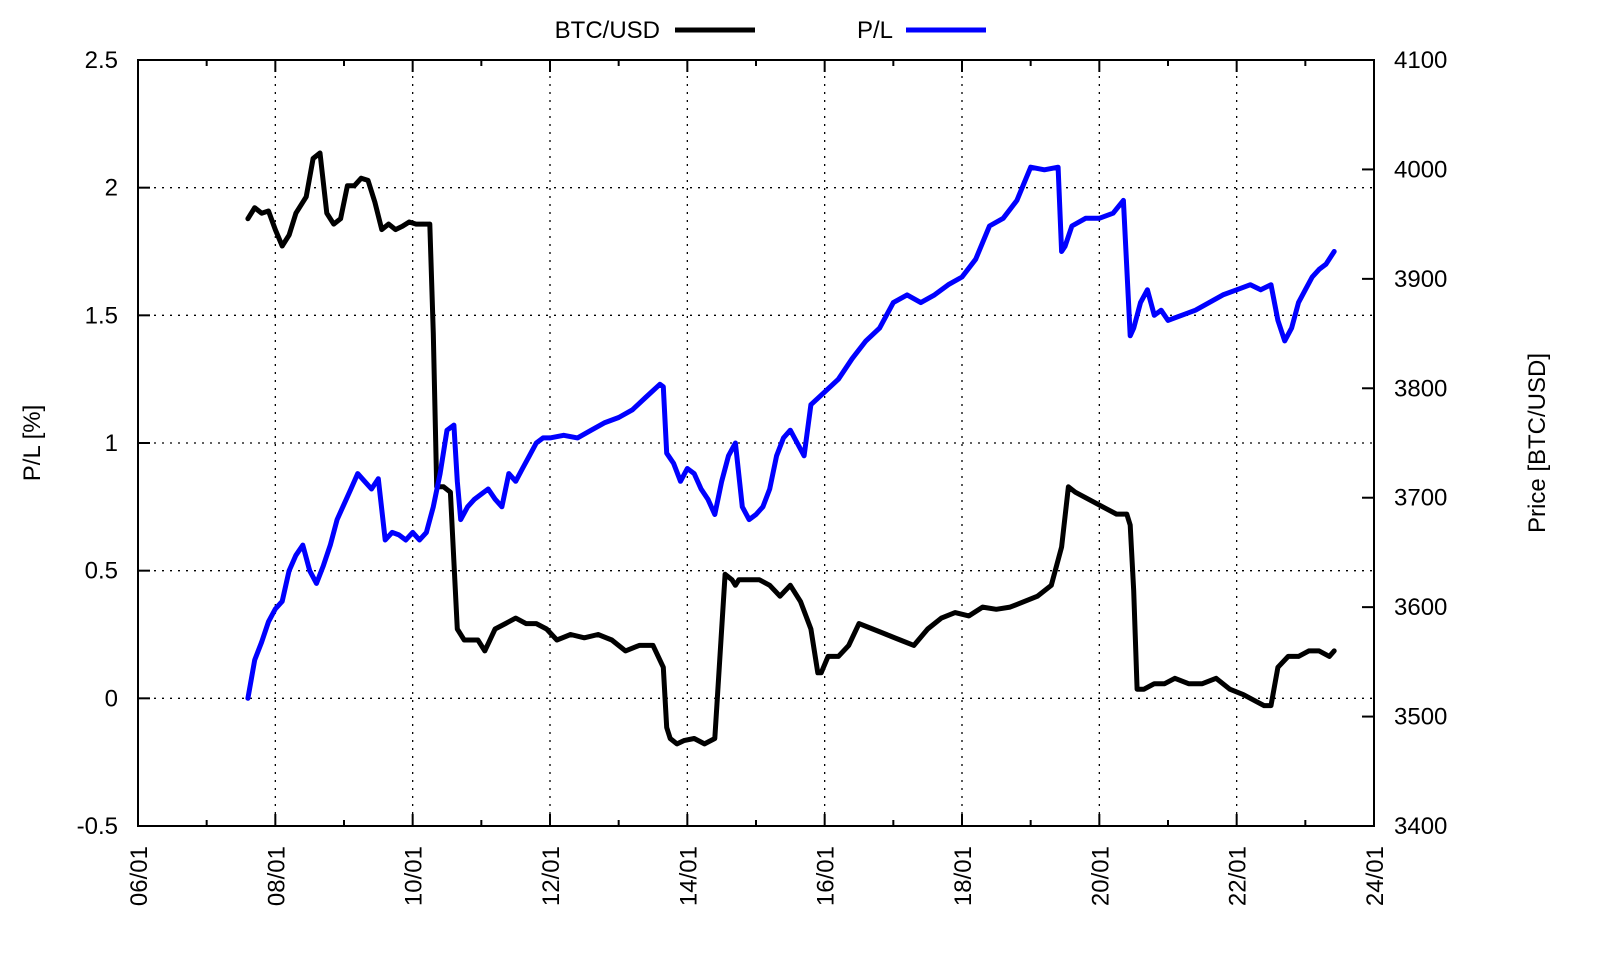  I want to click on x-tick-label: 20/01, so click(1100, 876).